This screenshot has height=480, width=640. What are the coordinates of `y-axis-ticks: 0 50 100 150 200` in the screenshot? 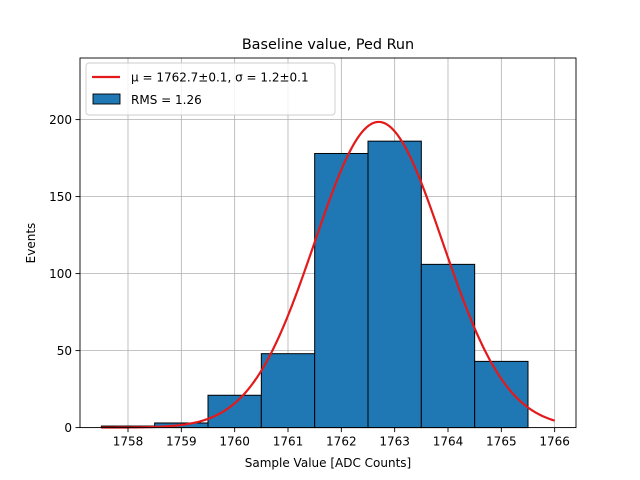 It's located at (64, 274).